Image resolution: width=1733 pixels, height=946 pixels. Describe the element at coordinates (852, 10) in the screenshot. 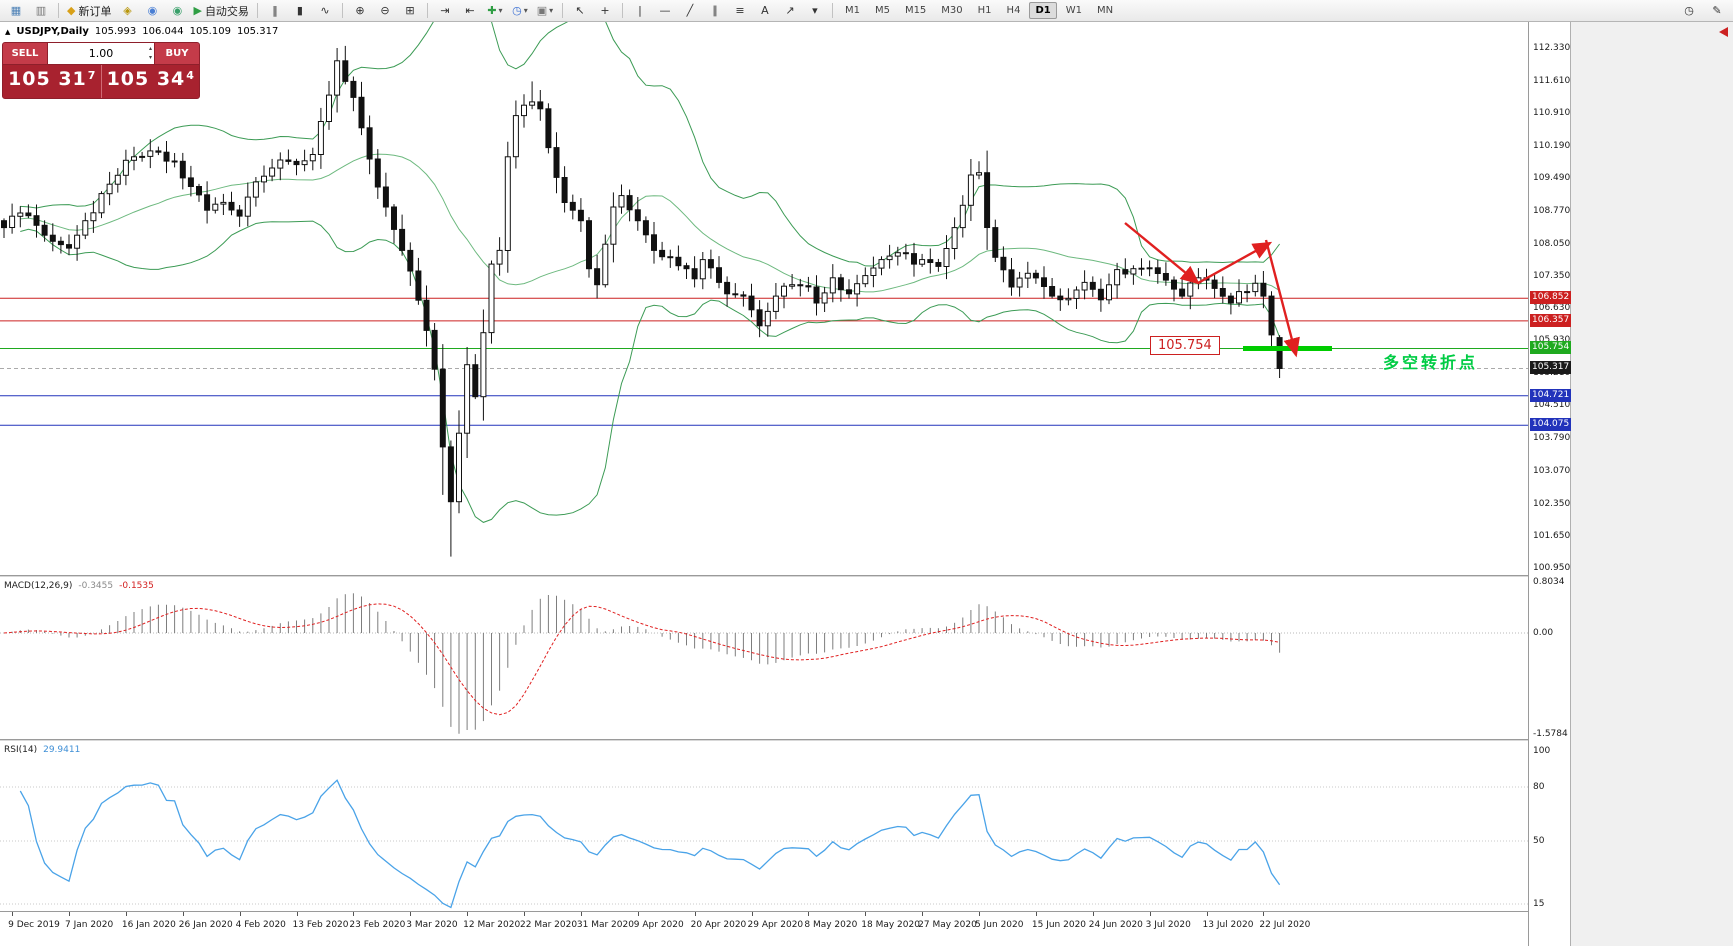

I see `timeframe-m1: M1` at that location.